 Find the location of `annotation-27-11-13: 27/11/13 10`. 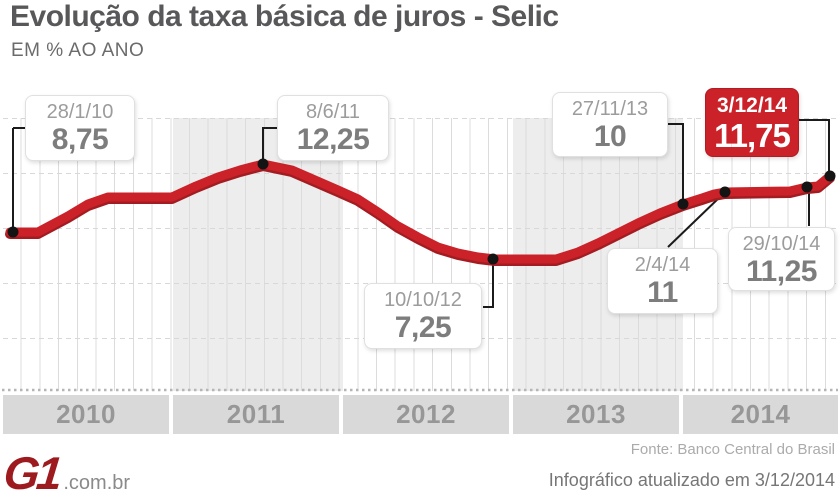

annotation-27-11-13: 27/11/13 10 is located at coordinates (610, 124).